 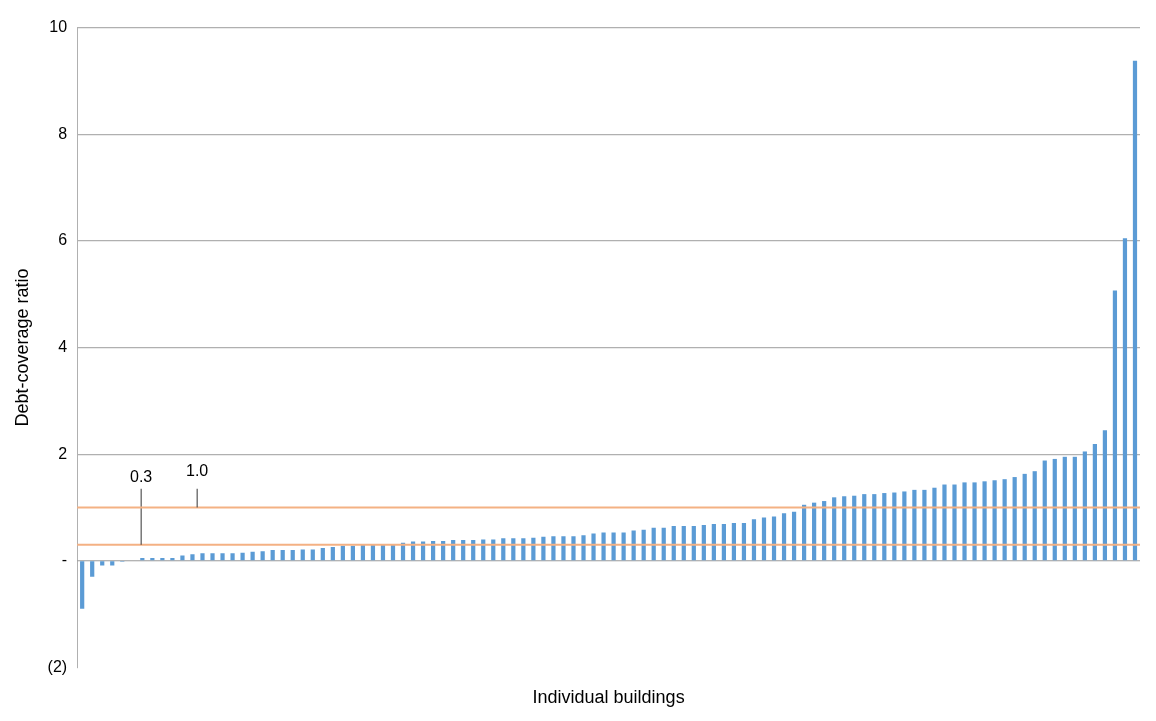 I want to click on y-tick-label: 8, so click(x=63, y=133).